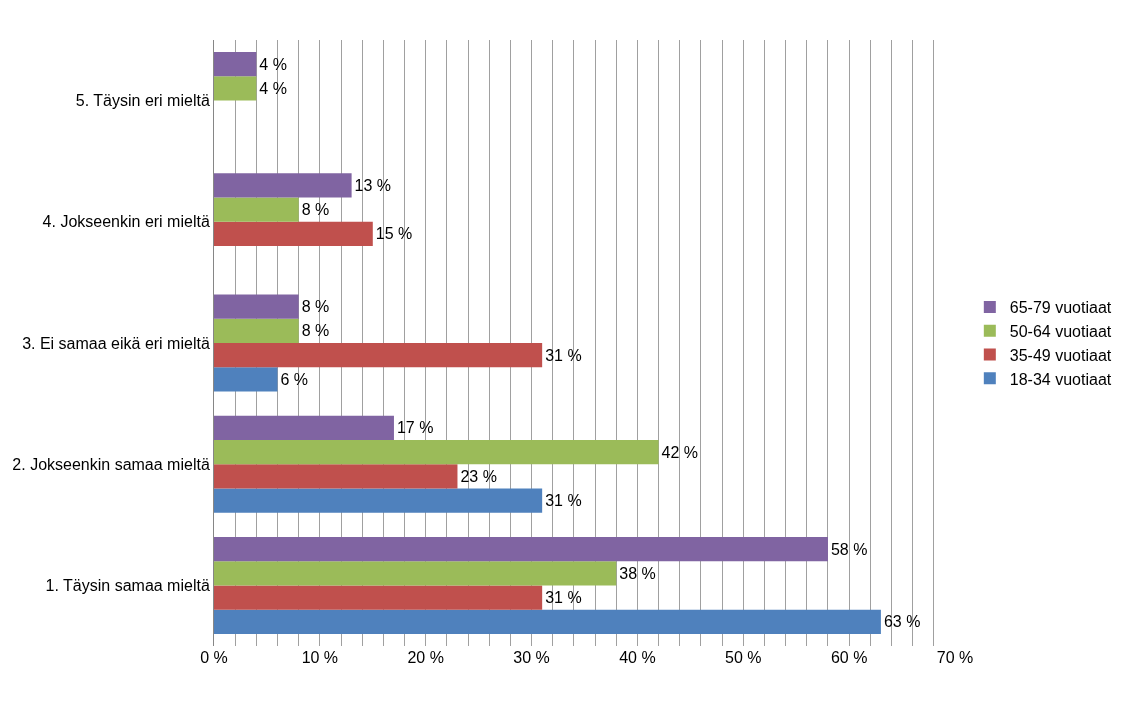 The image size is (1129, 706). I want to click on data-label: 13 %, so click(373, 185).